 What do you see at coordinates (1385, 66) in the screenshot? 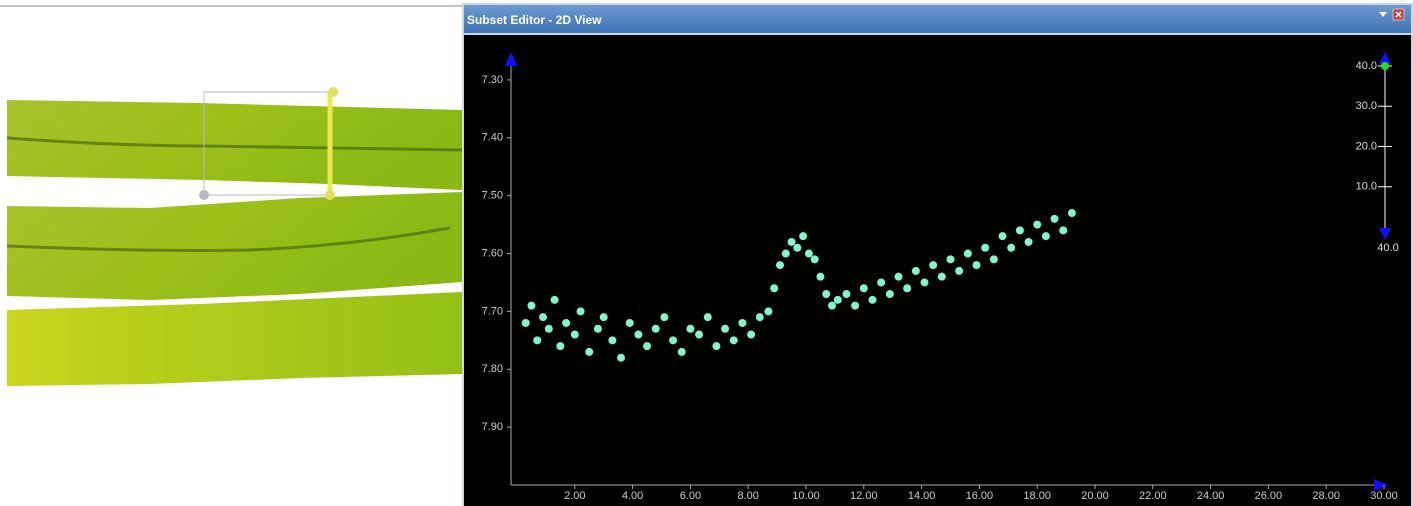
I see `slider-handle` at bounding box center [1385, 66].